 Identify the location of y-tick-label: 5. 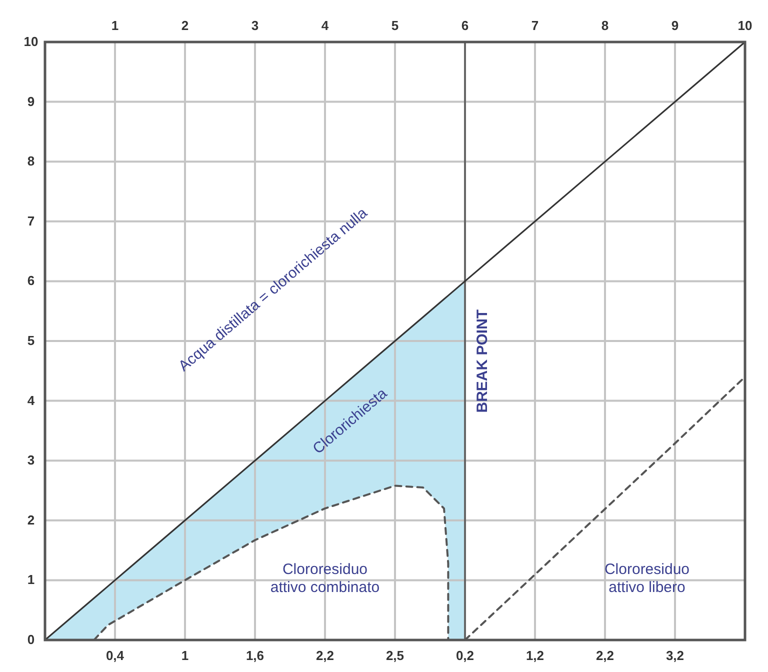
(31, 340).